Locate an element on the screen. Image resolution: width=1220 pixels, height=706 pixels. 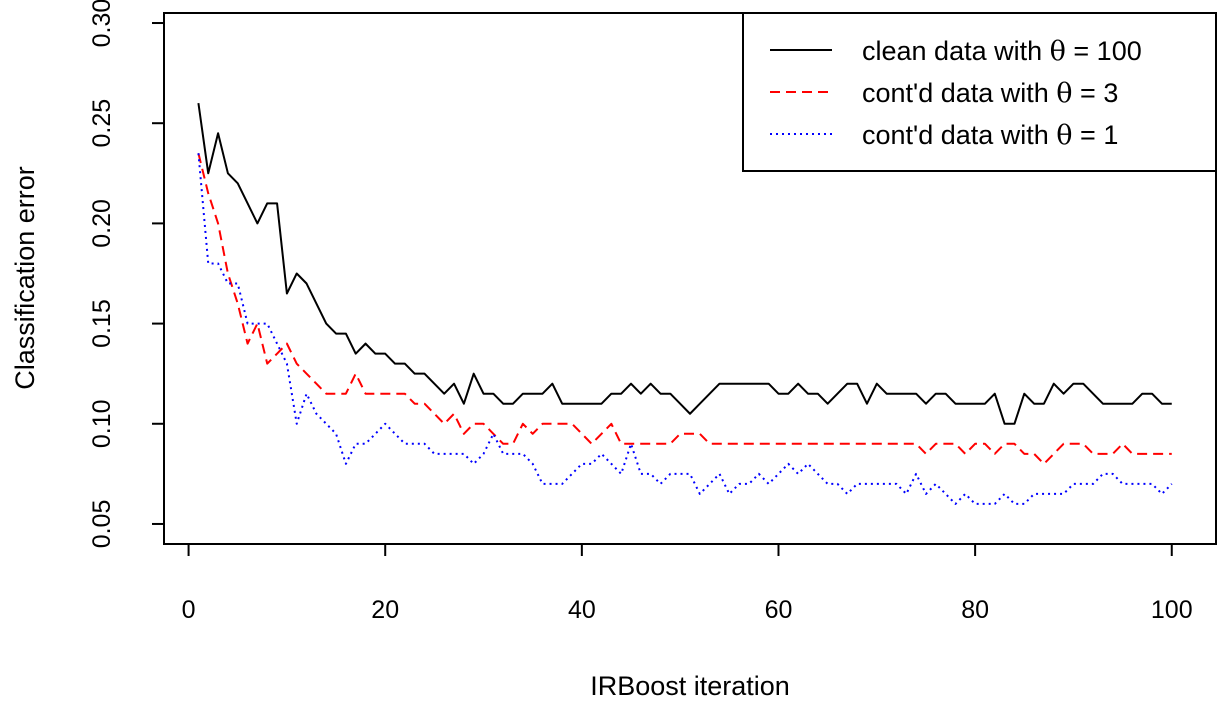
y-tick-label: 0.15 is located at coordinates (102, 323).